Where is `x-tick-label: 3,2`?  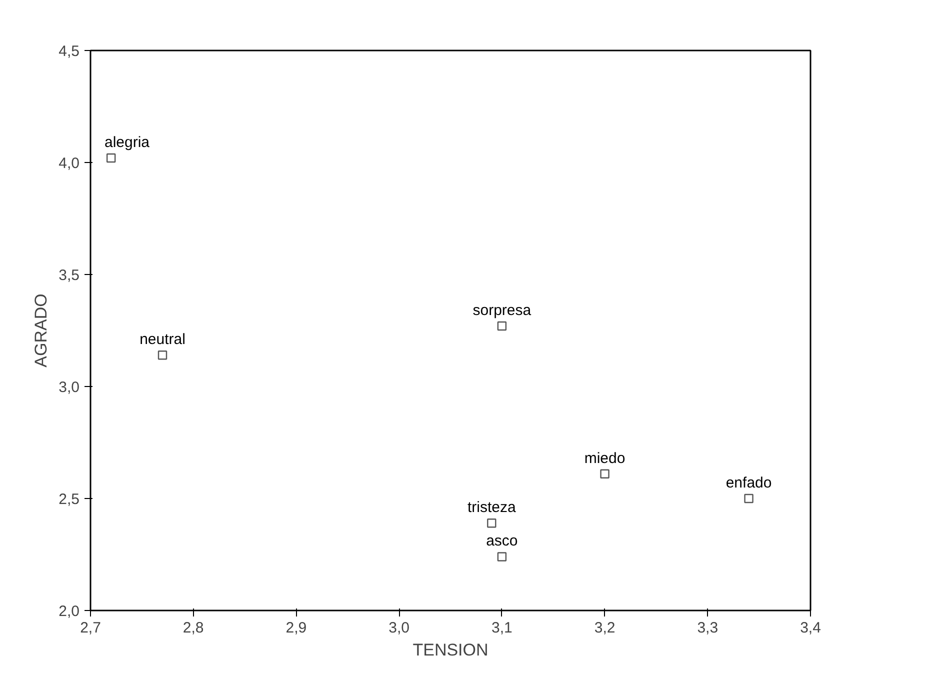 x-tick-label: 3,2 is located at coordinates (605, 628).